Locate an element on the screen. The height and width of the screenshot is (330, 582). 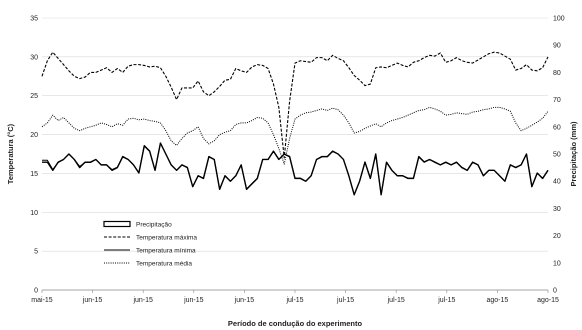
y2-tick-label: 10 is located at coordinates (557, 263).